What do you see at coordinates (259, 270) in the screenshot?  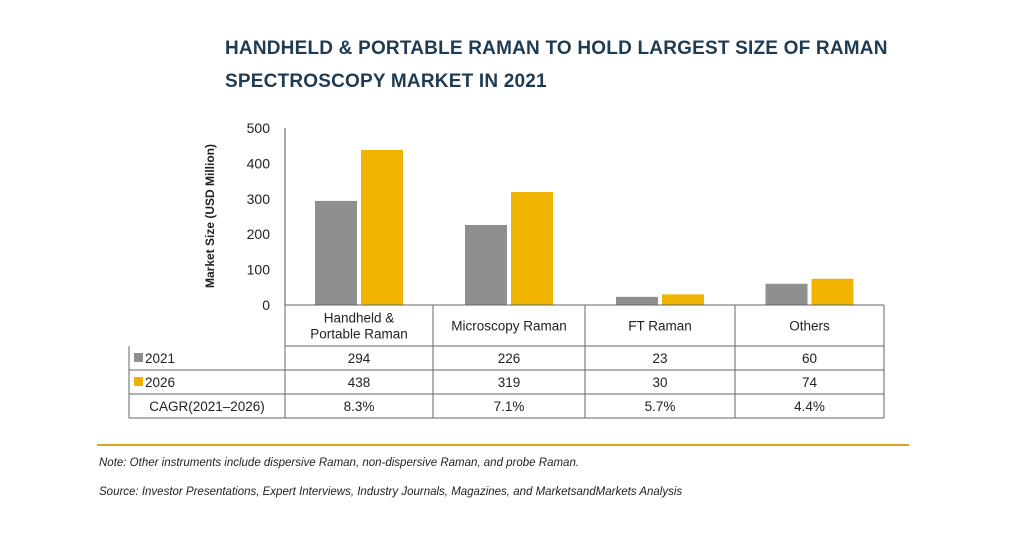 I see `y-tick-label: 100` at bounding box center [259, 270].